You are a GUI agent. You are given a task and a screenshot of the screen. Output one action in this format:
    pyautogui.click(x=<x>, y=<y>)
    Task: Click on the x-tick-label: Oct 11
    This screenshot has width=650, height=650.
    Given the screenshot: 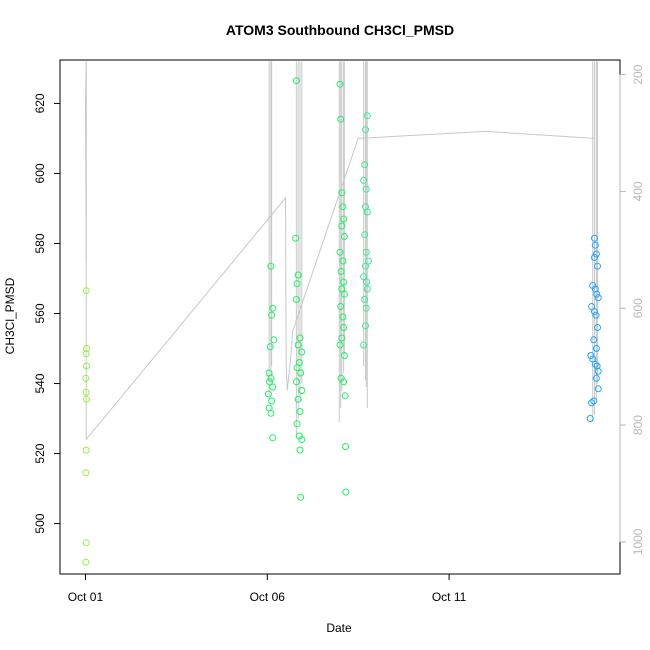 What is the action you would take?
    pyautogui.click(x=449, y=597)
    